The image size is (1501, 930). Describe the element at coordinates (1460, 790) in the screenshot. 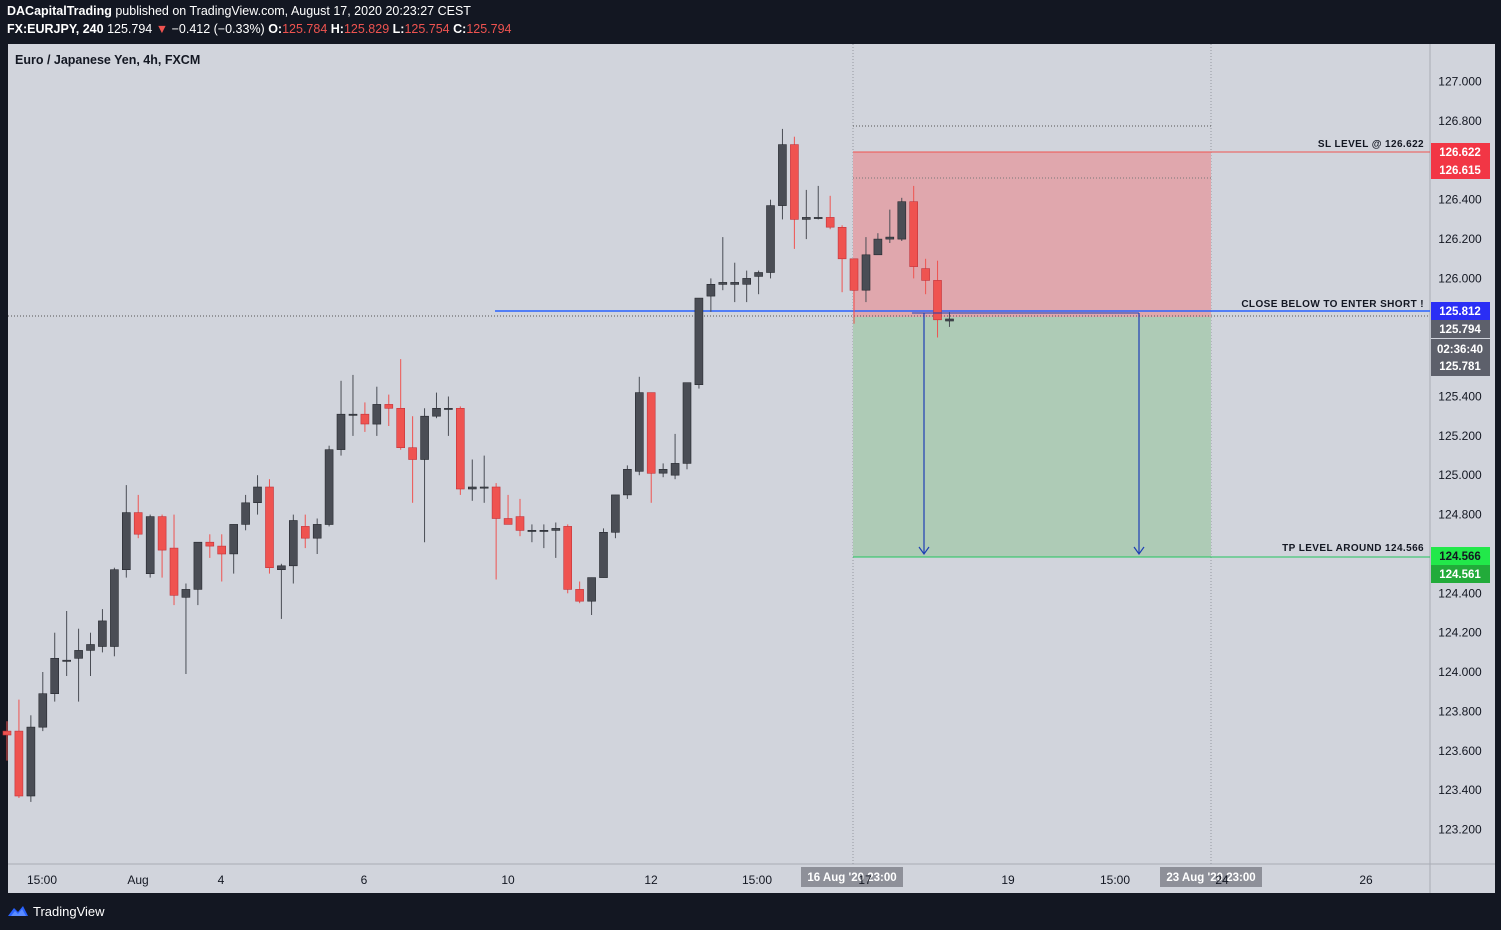

I see `price-tick-label: 123.400` at that location.